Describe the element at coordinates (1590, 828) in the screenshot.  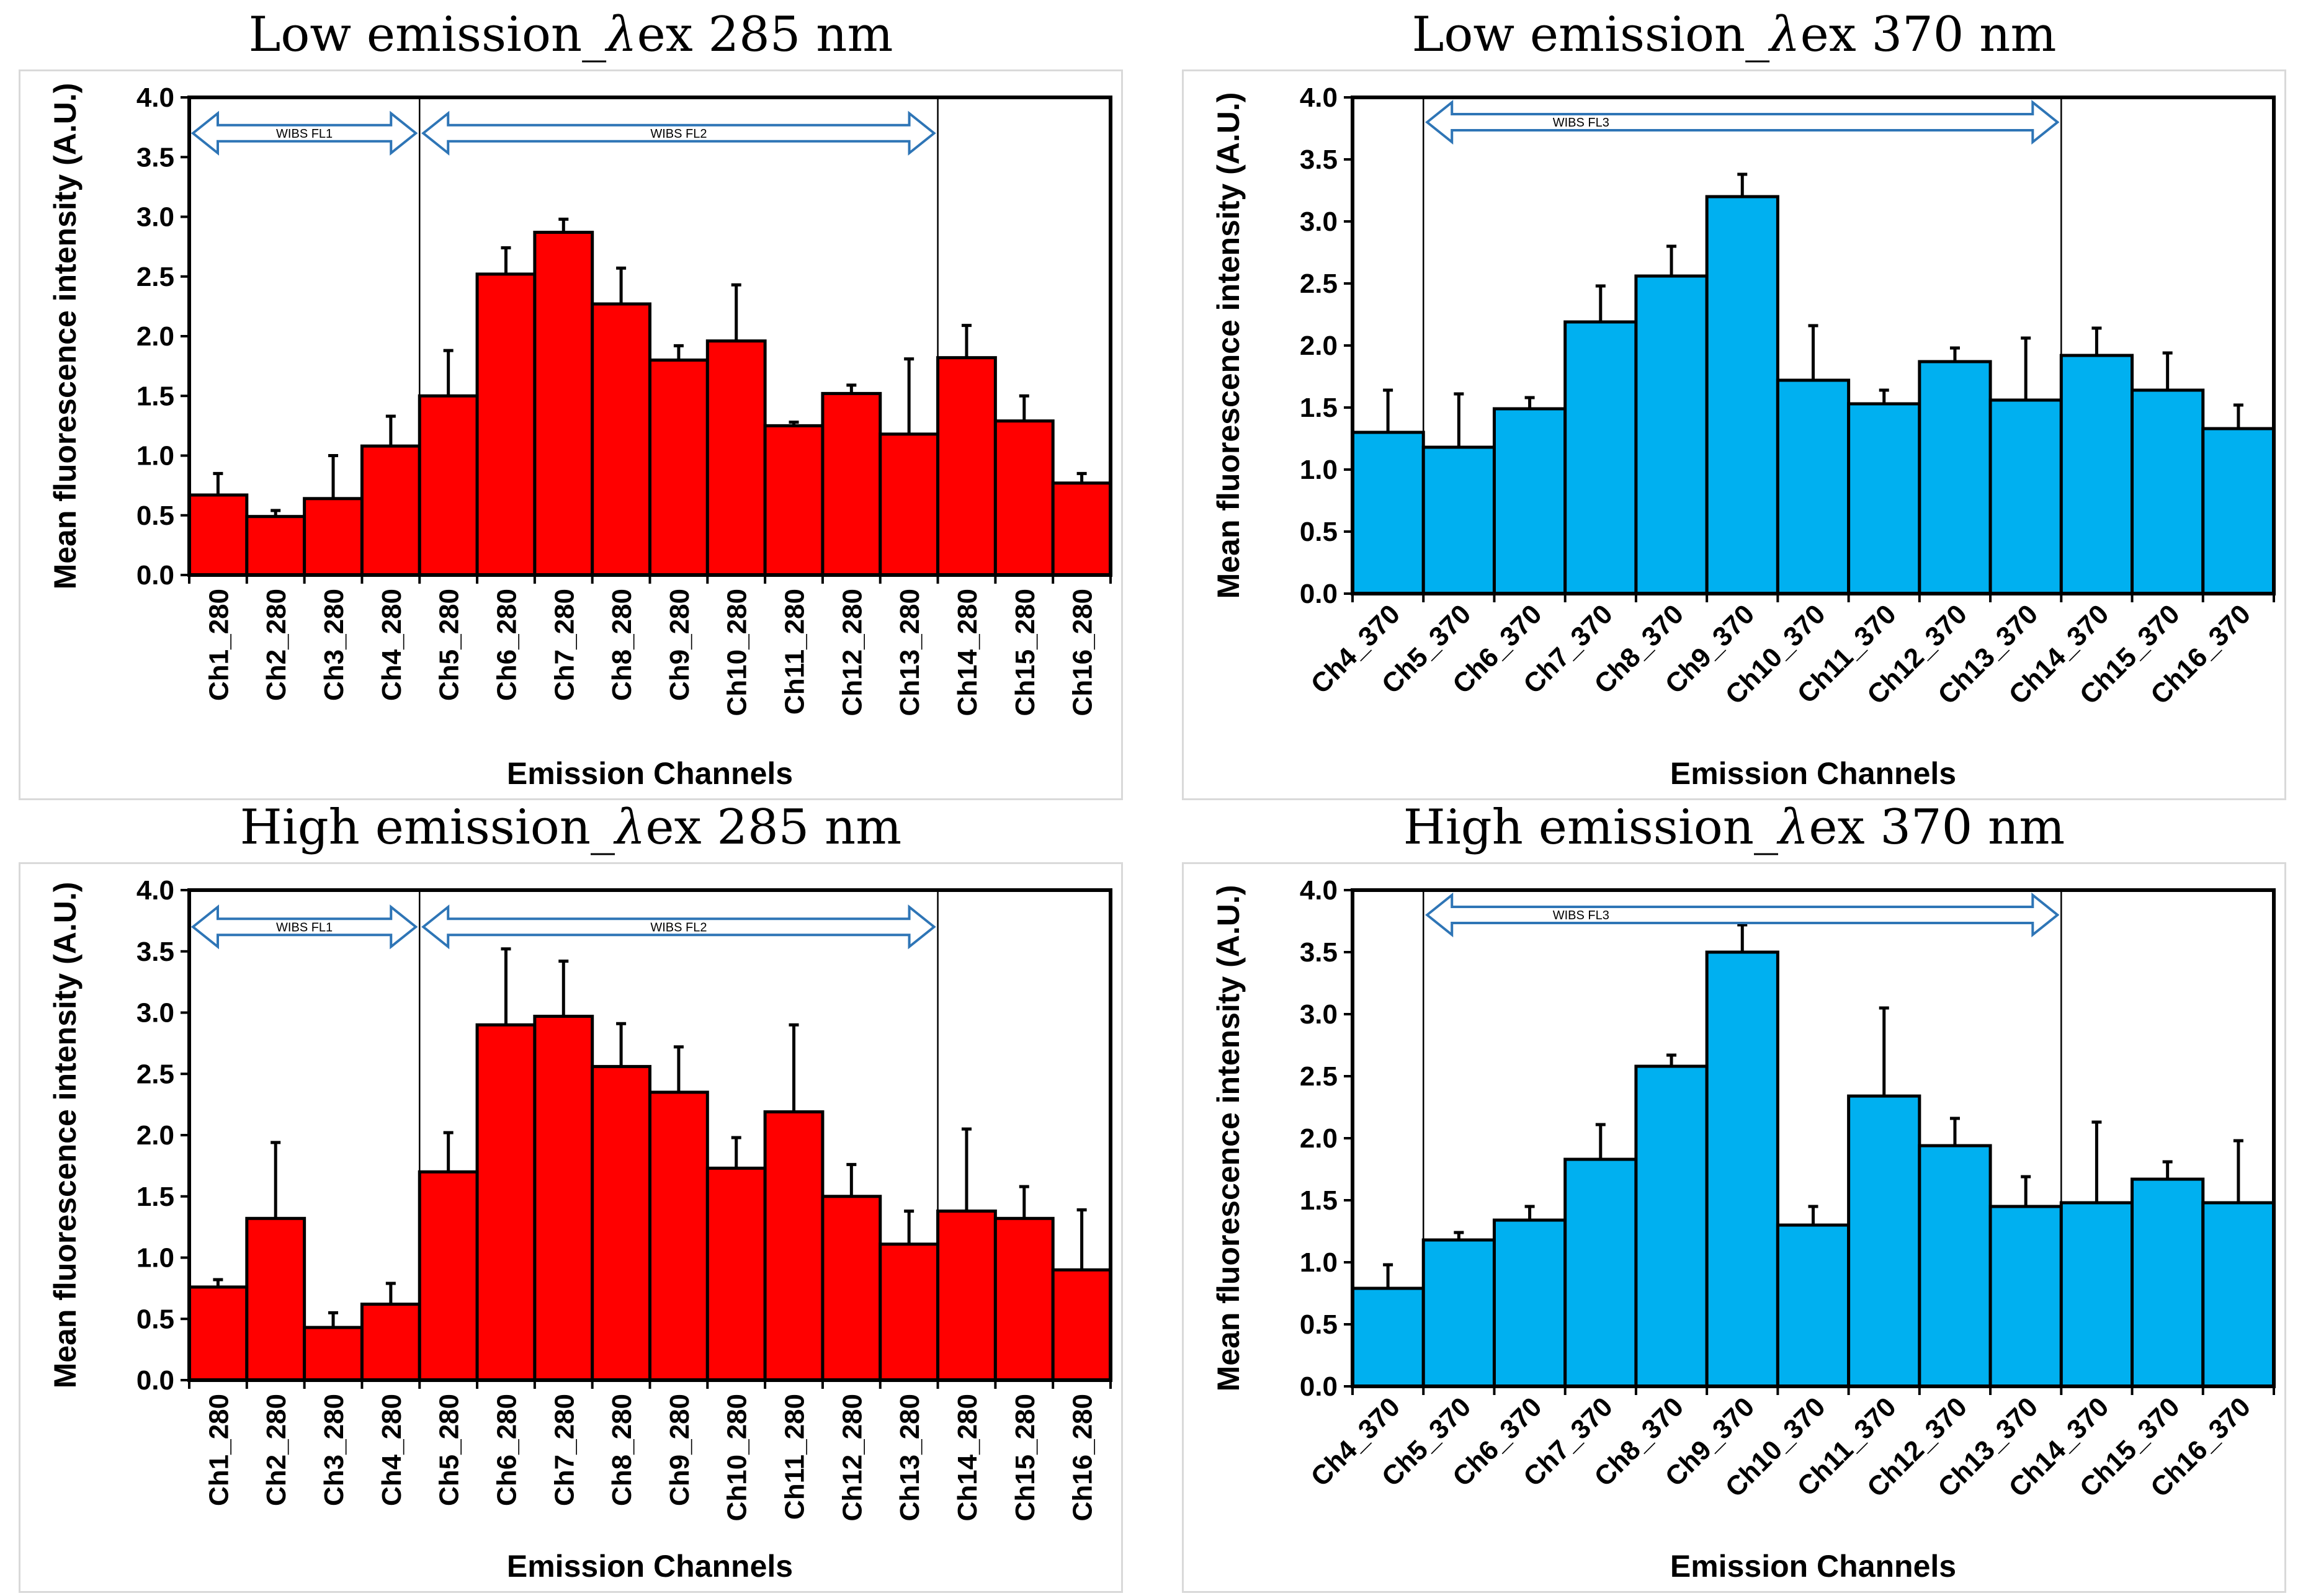
I see `title-prefix: High emission_` at that location.